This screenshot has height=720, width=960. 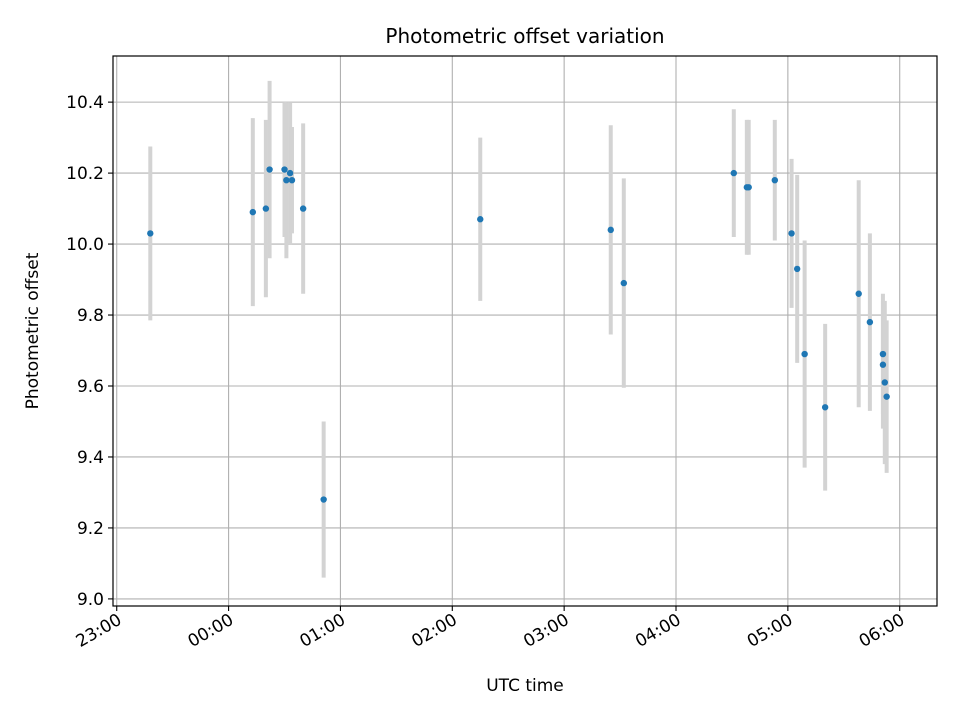 What do you see at coordinates (90, 458) in the screenshot?
I see `y-tick-label: 9.4` at bounding box center [90, 458].